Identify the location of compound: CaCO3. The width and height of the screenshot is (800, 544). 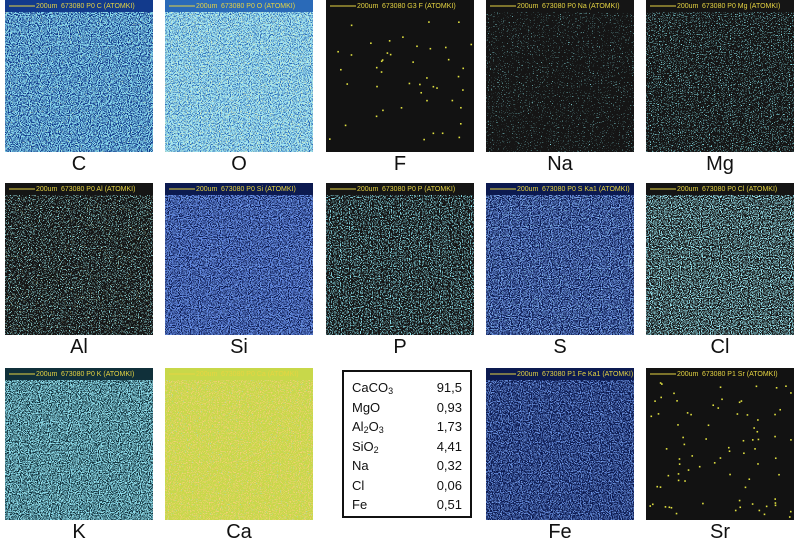
(372, 388).